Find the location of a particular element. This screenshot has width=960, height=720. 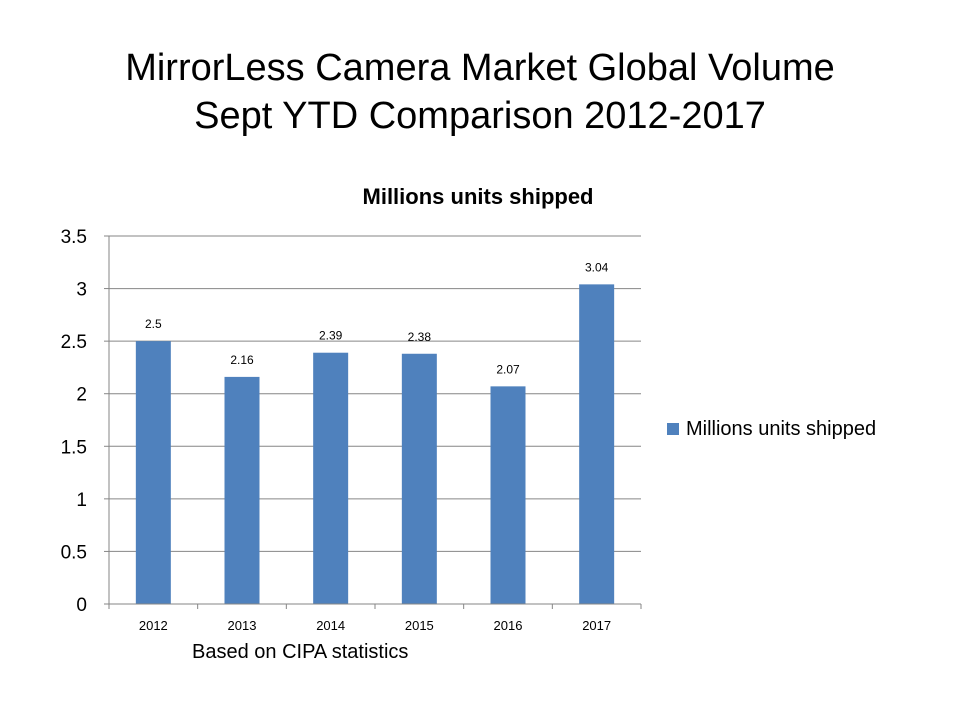

y-tick-label: 0.5 is located at coordinates (74, 552).